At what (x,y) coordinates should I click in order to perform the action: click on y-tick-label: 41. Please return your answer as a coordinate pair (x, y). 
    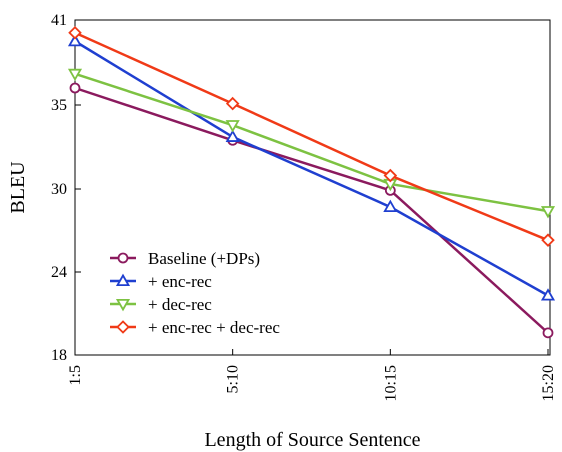
    Looking at the image, I should click on (59, 20).